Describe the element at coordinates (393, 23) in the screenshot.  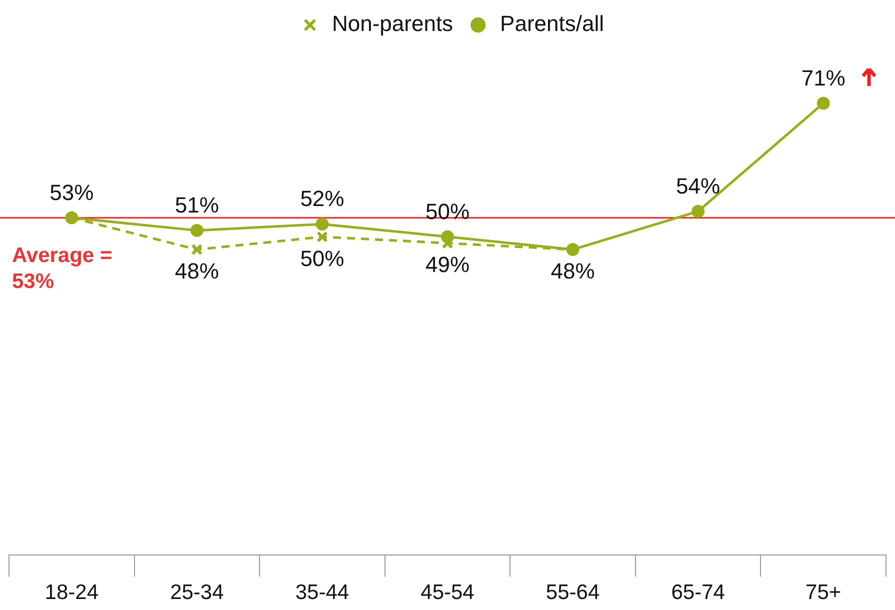
I see `legend-label: Non-parents` at that location.